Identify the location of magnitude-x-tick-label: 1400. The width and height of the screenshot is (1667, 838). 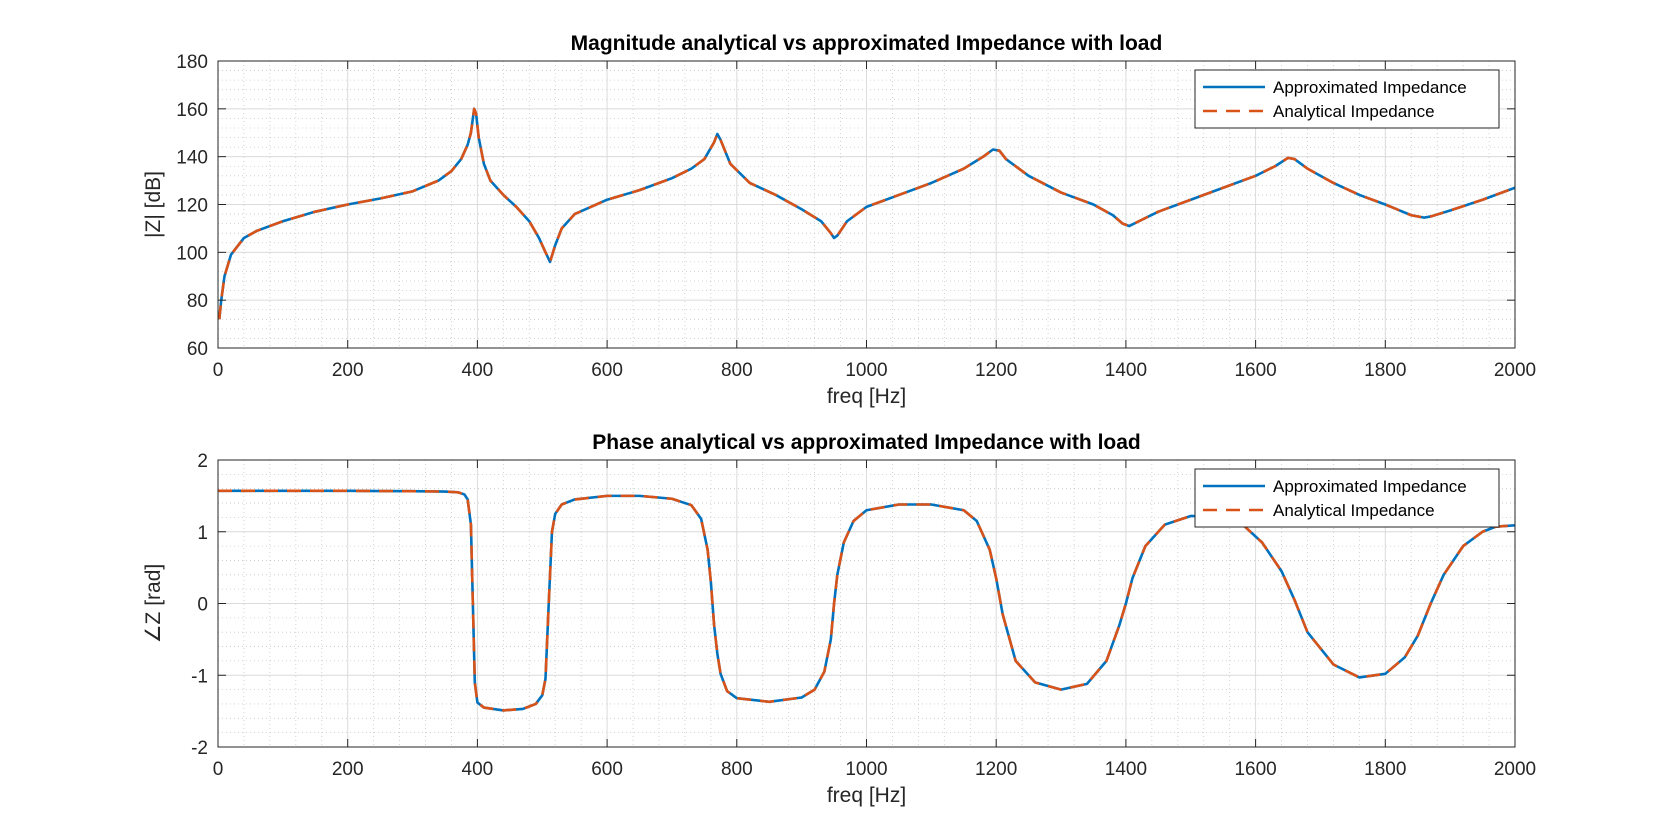
(1126, 370).